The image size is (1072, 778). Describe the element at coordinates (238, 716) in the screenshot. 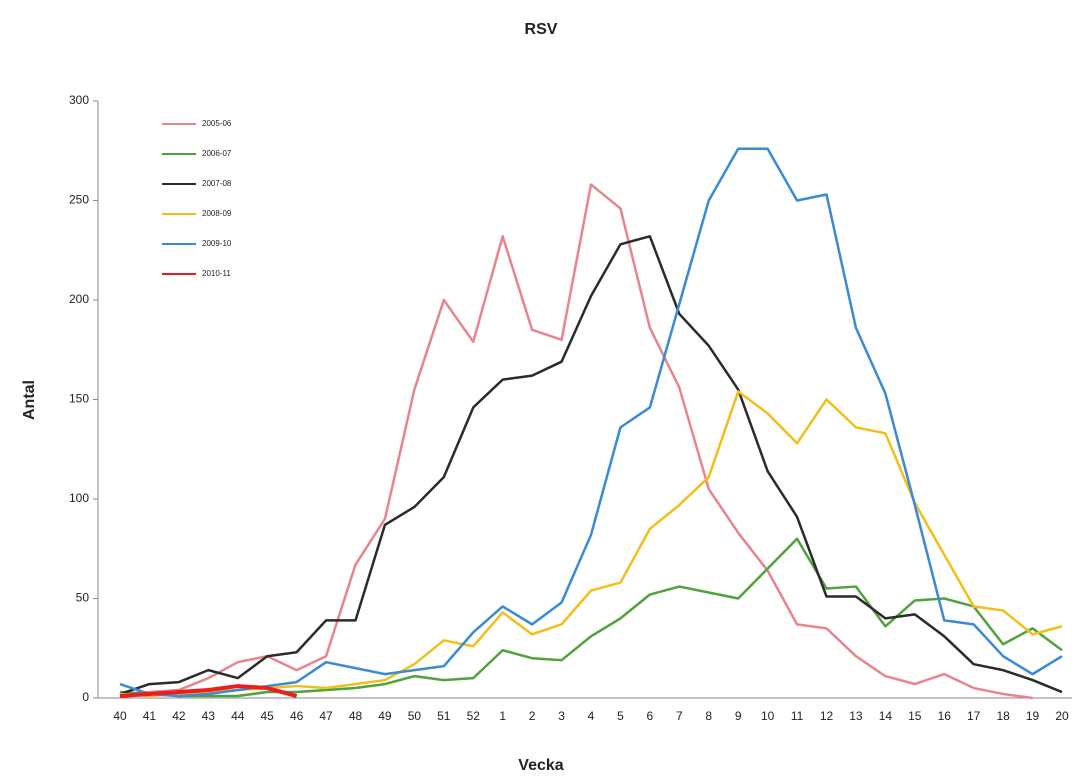

I see `x-tick-label: 44` at that location.